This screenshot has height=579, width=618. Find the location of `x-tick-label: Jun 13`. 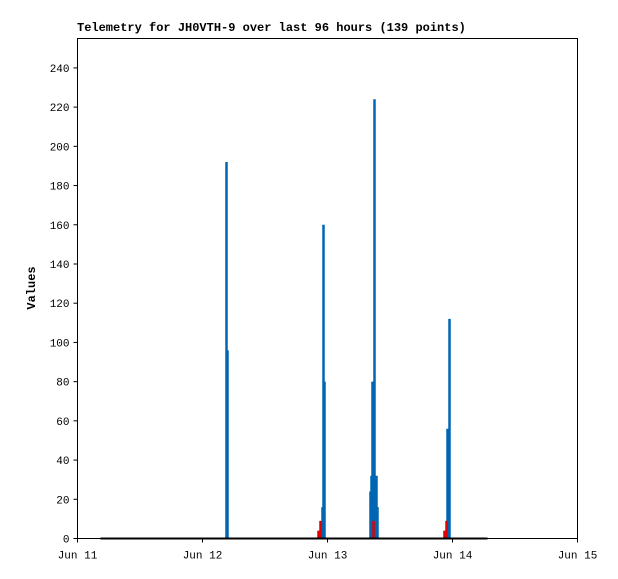

x-tick-label: Jun 13 is located at coordinates (328, 557).